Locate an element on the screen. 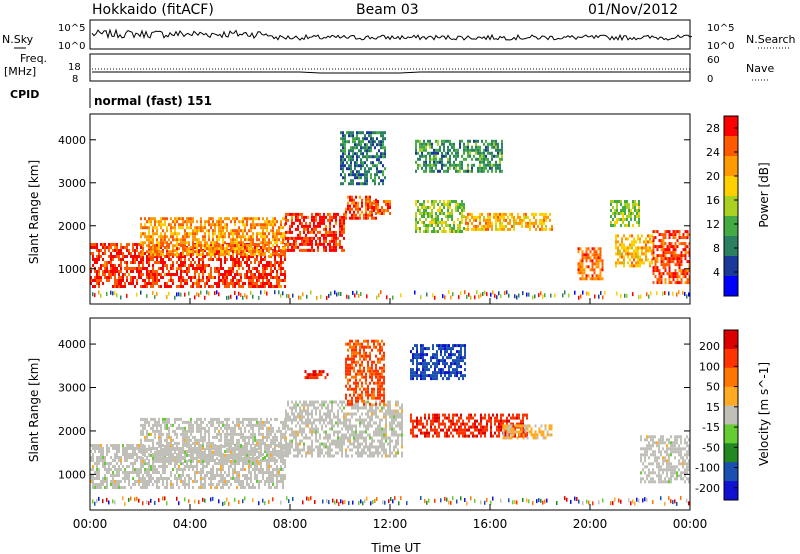  colorbar-segment is located at coordinates (731, 206).